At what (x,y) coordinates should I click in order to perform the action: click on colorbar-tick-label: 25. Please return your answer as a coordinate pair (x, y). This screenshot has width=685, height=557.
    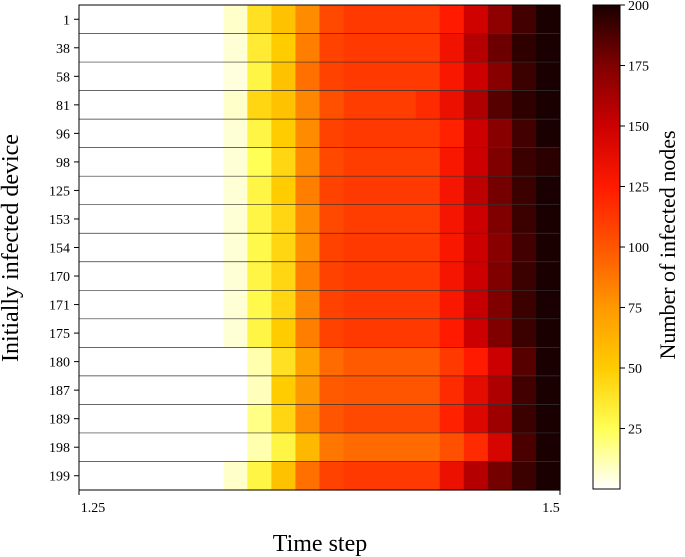
    Looking at the image, I should click on (635, 430).